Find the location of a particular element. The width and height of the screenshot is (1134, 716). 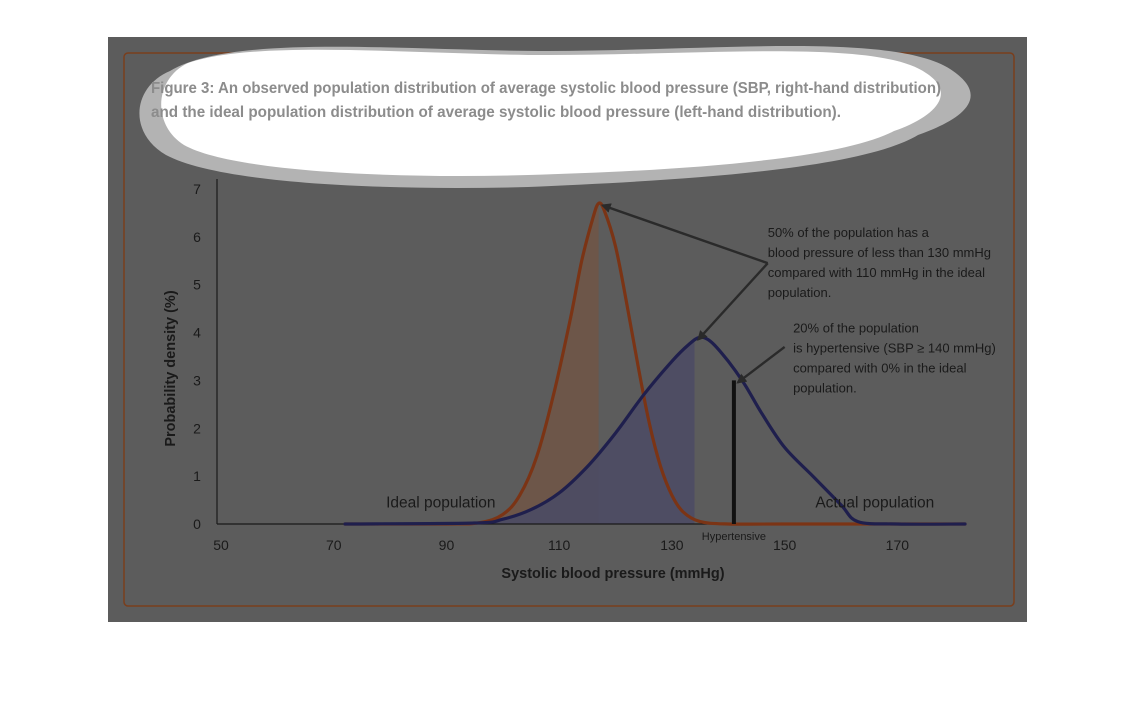

annotation-line: compared with 0% in the ideal is located at coordinates (880, 368).